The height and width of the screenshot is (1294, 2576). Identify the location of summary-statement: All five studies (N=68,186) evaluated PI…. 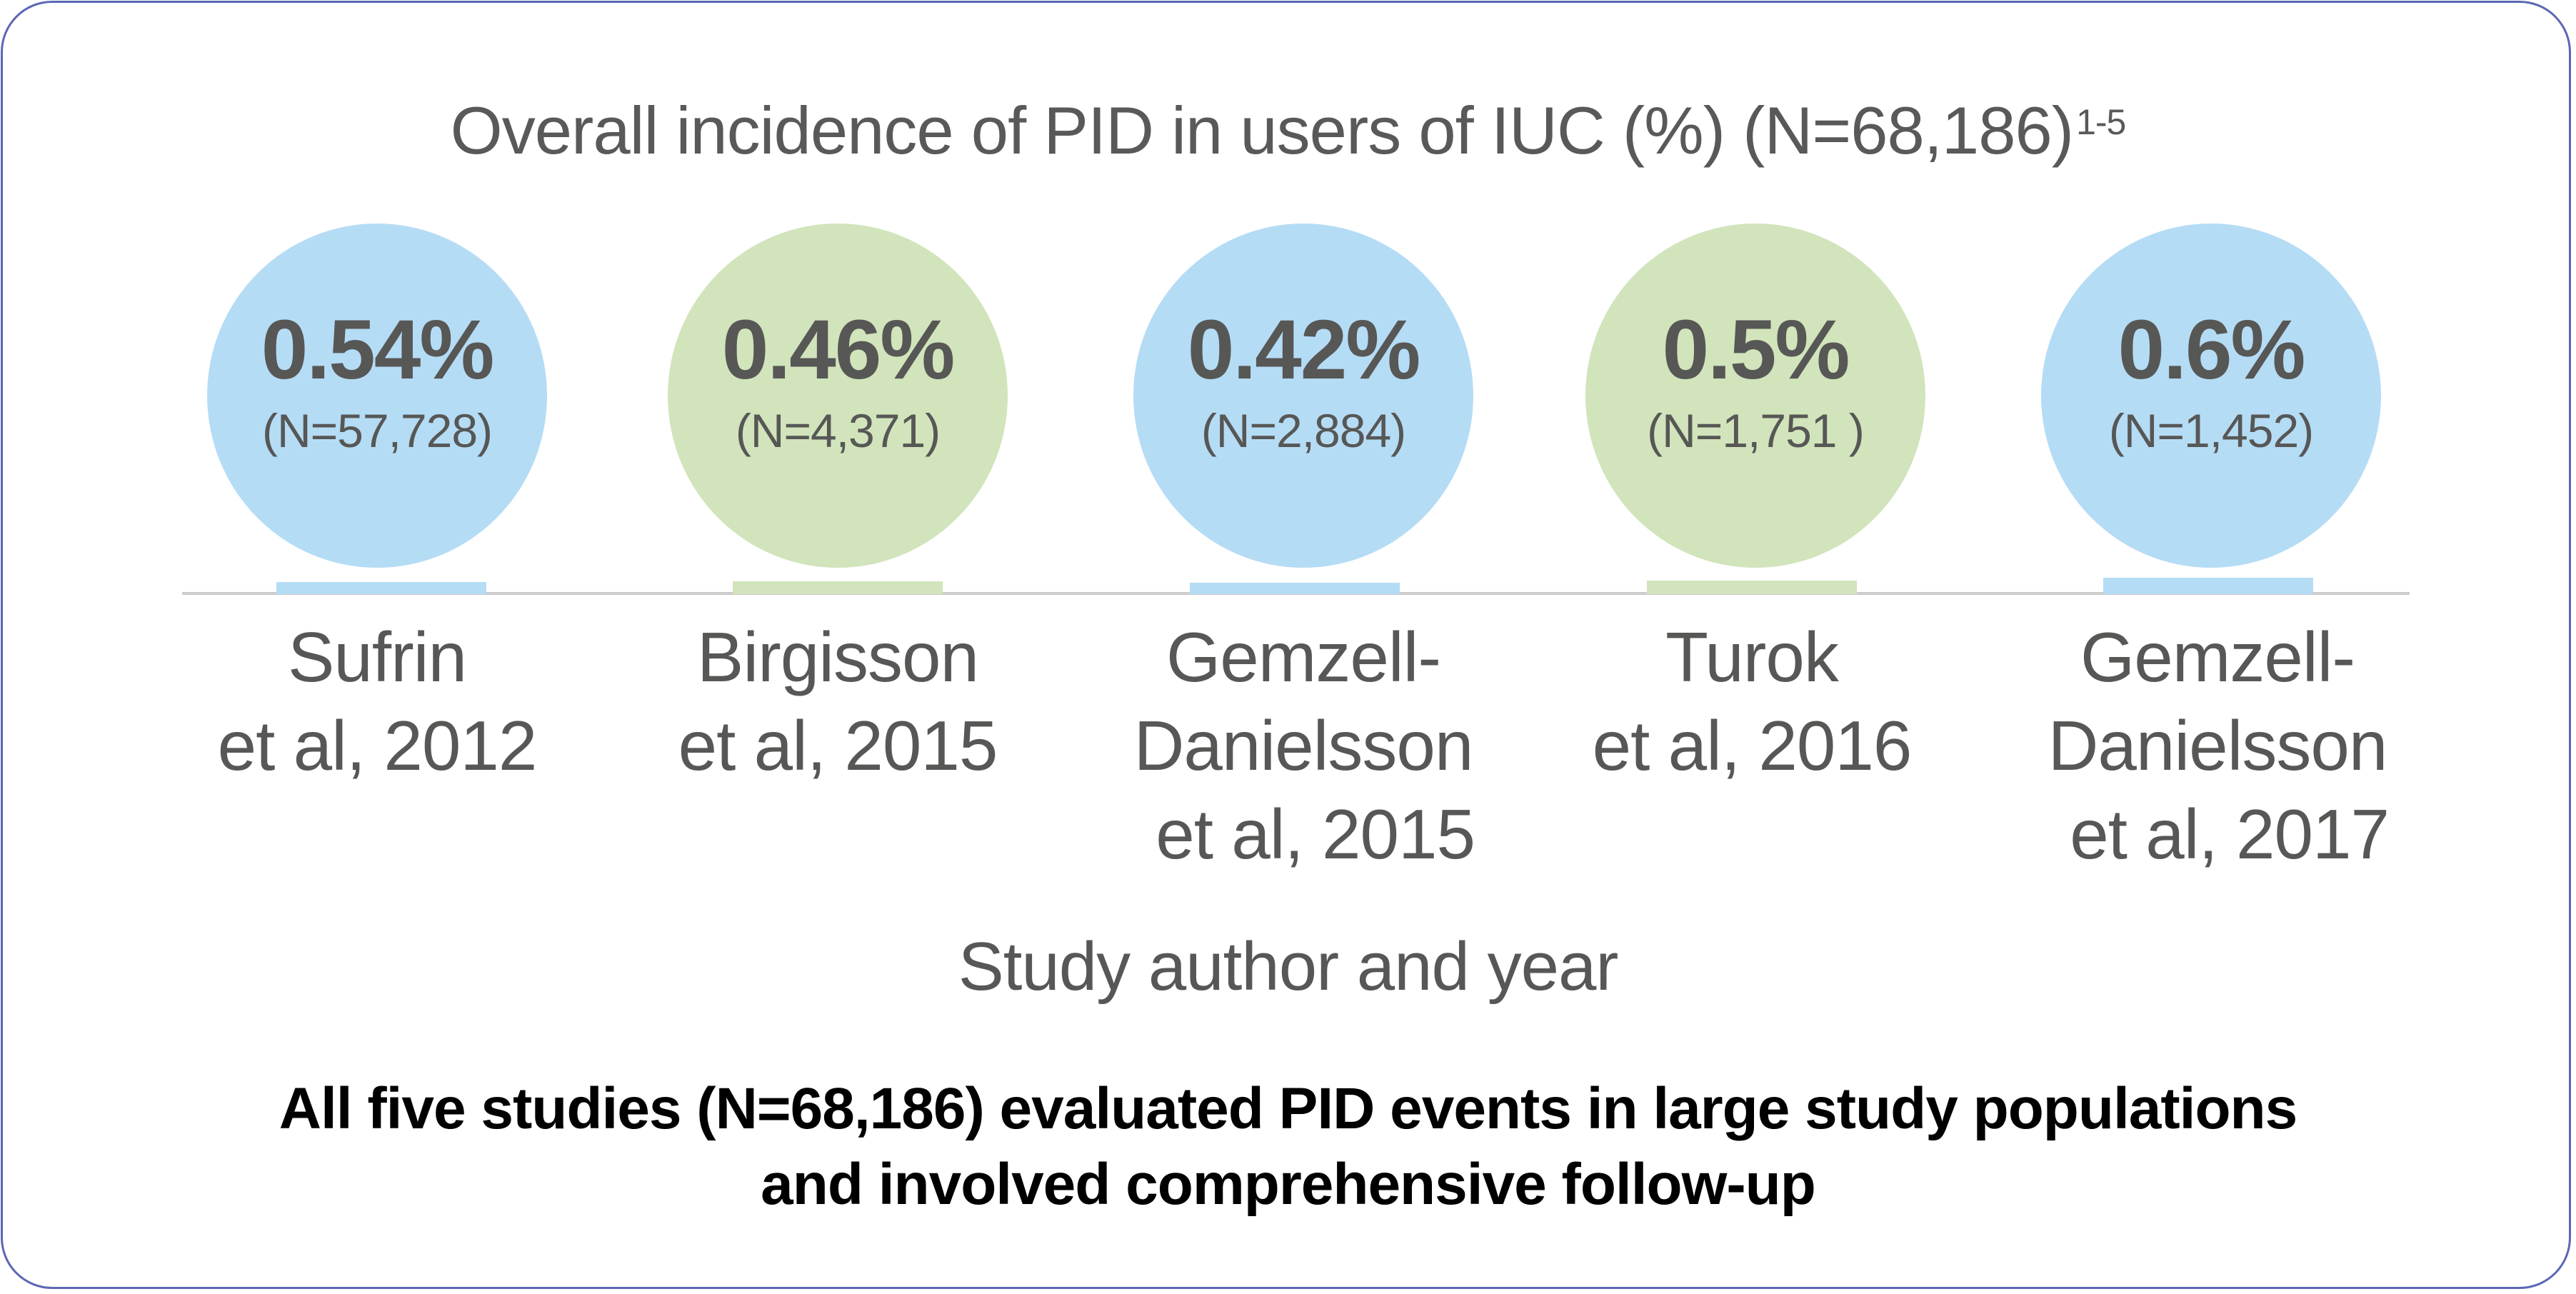
(1288, 1147).